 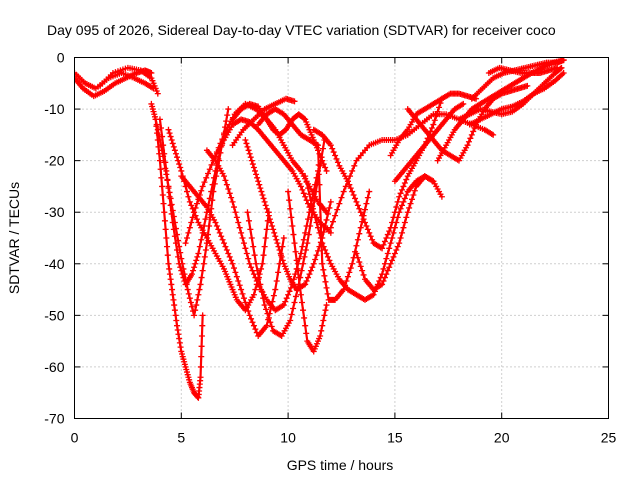 I want to click on y-tick-label: -10, so click(x=54, y=109).